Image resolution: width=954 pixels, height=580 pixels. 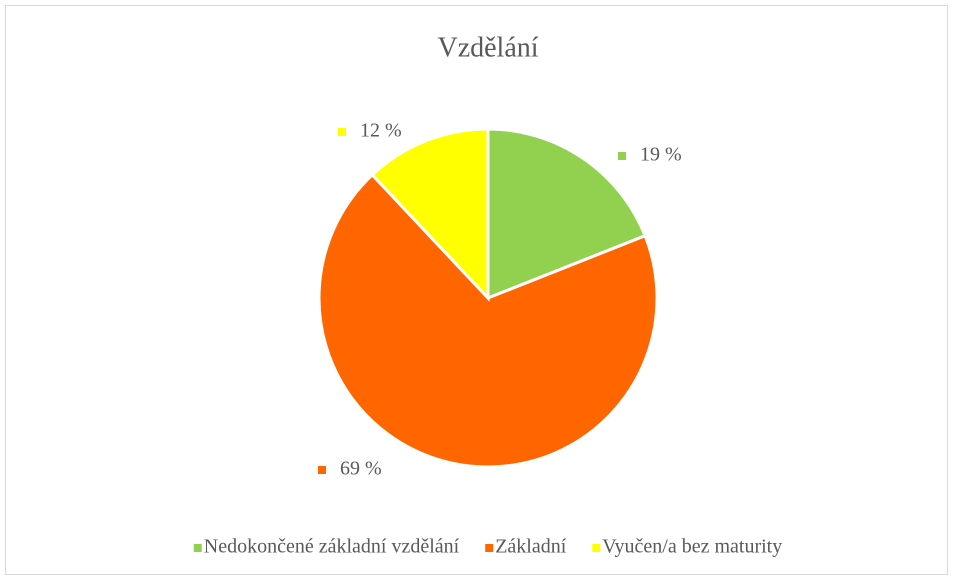 I want to click on data-label: 12 %, so click(x=381, y=131).